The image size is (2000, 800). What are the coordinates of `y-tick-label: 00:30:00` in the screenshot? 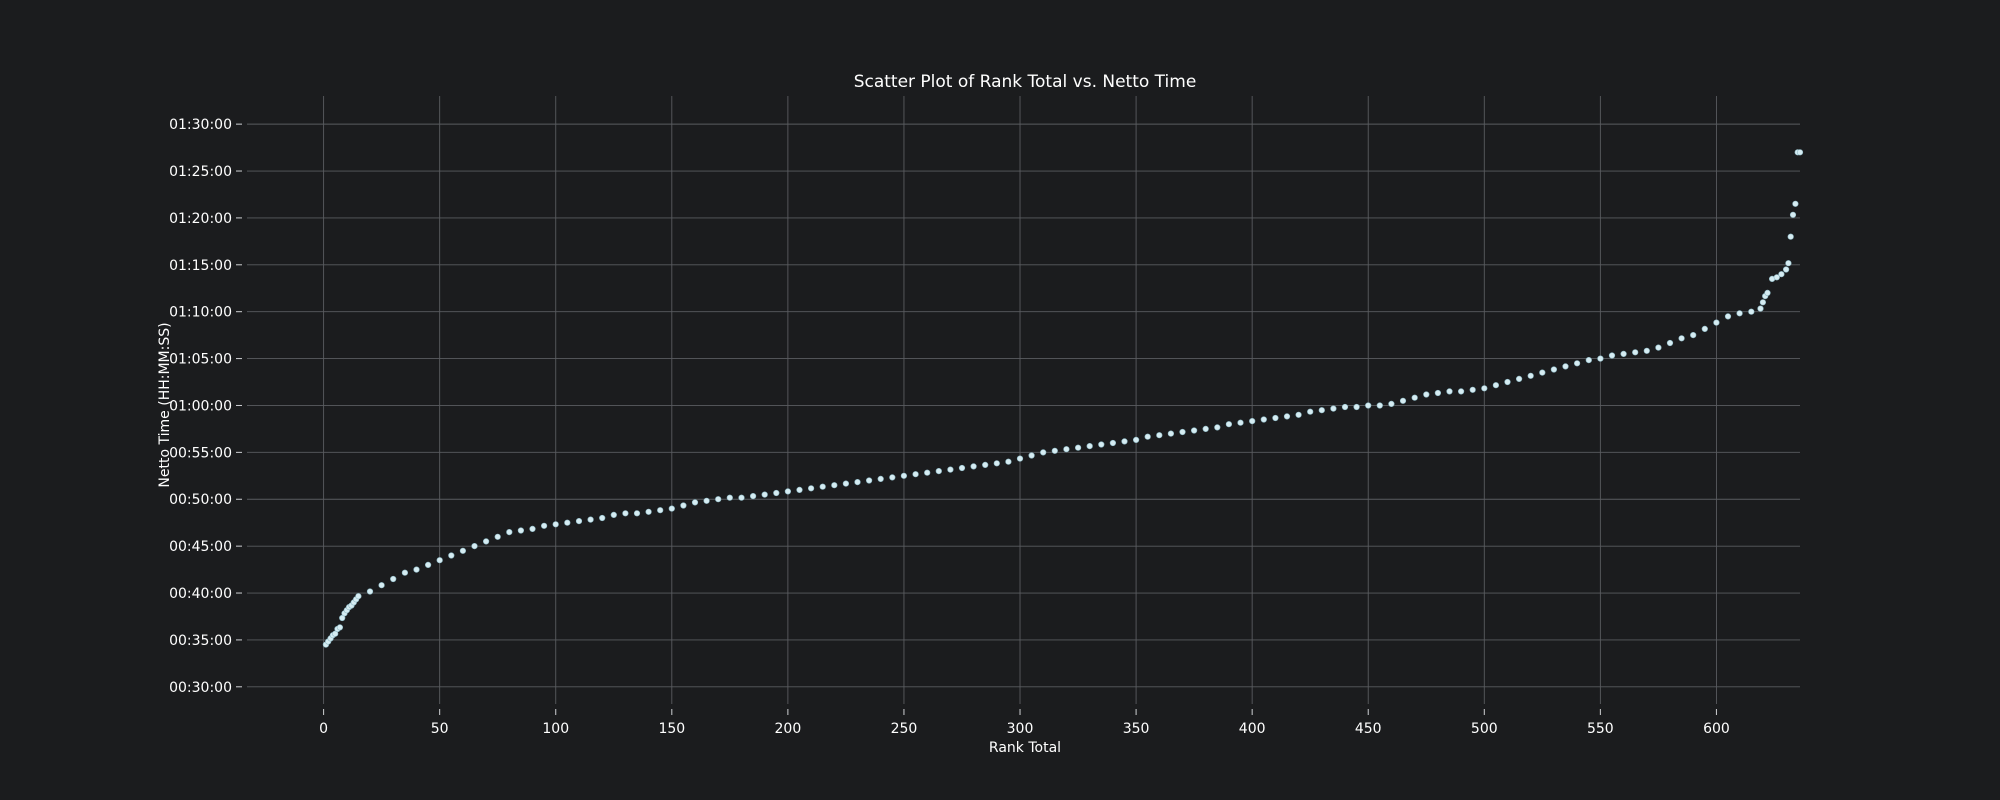 It's located at (200, 688).